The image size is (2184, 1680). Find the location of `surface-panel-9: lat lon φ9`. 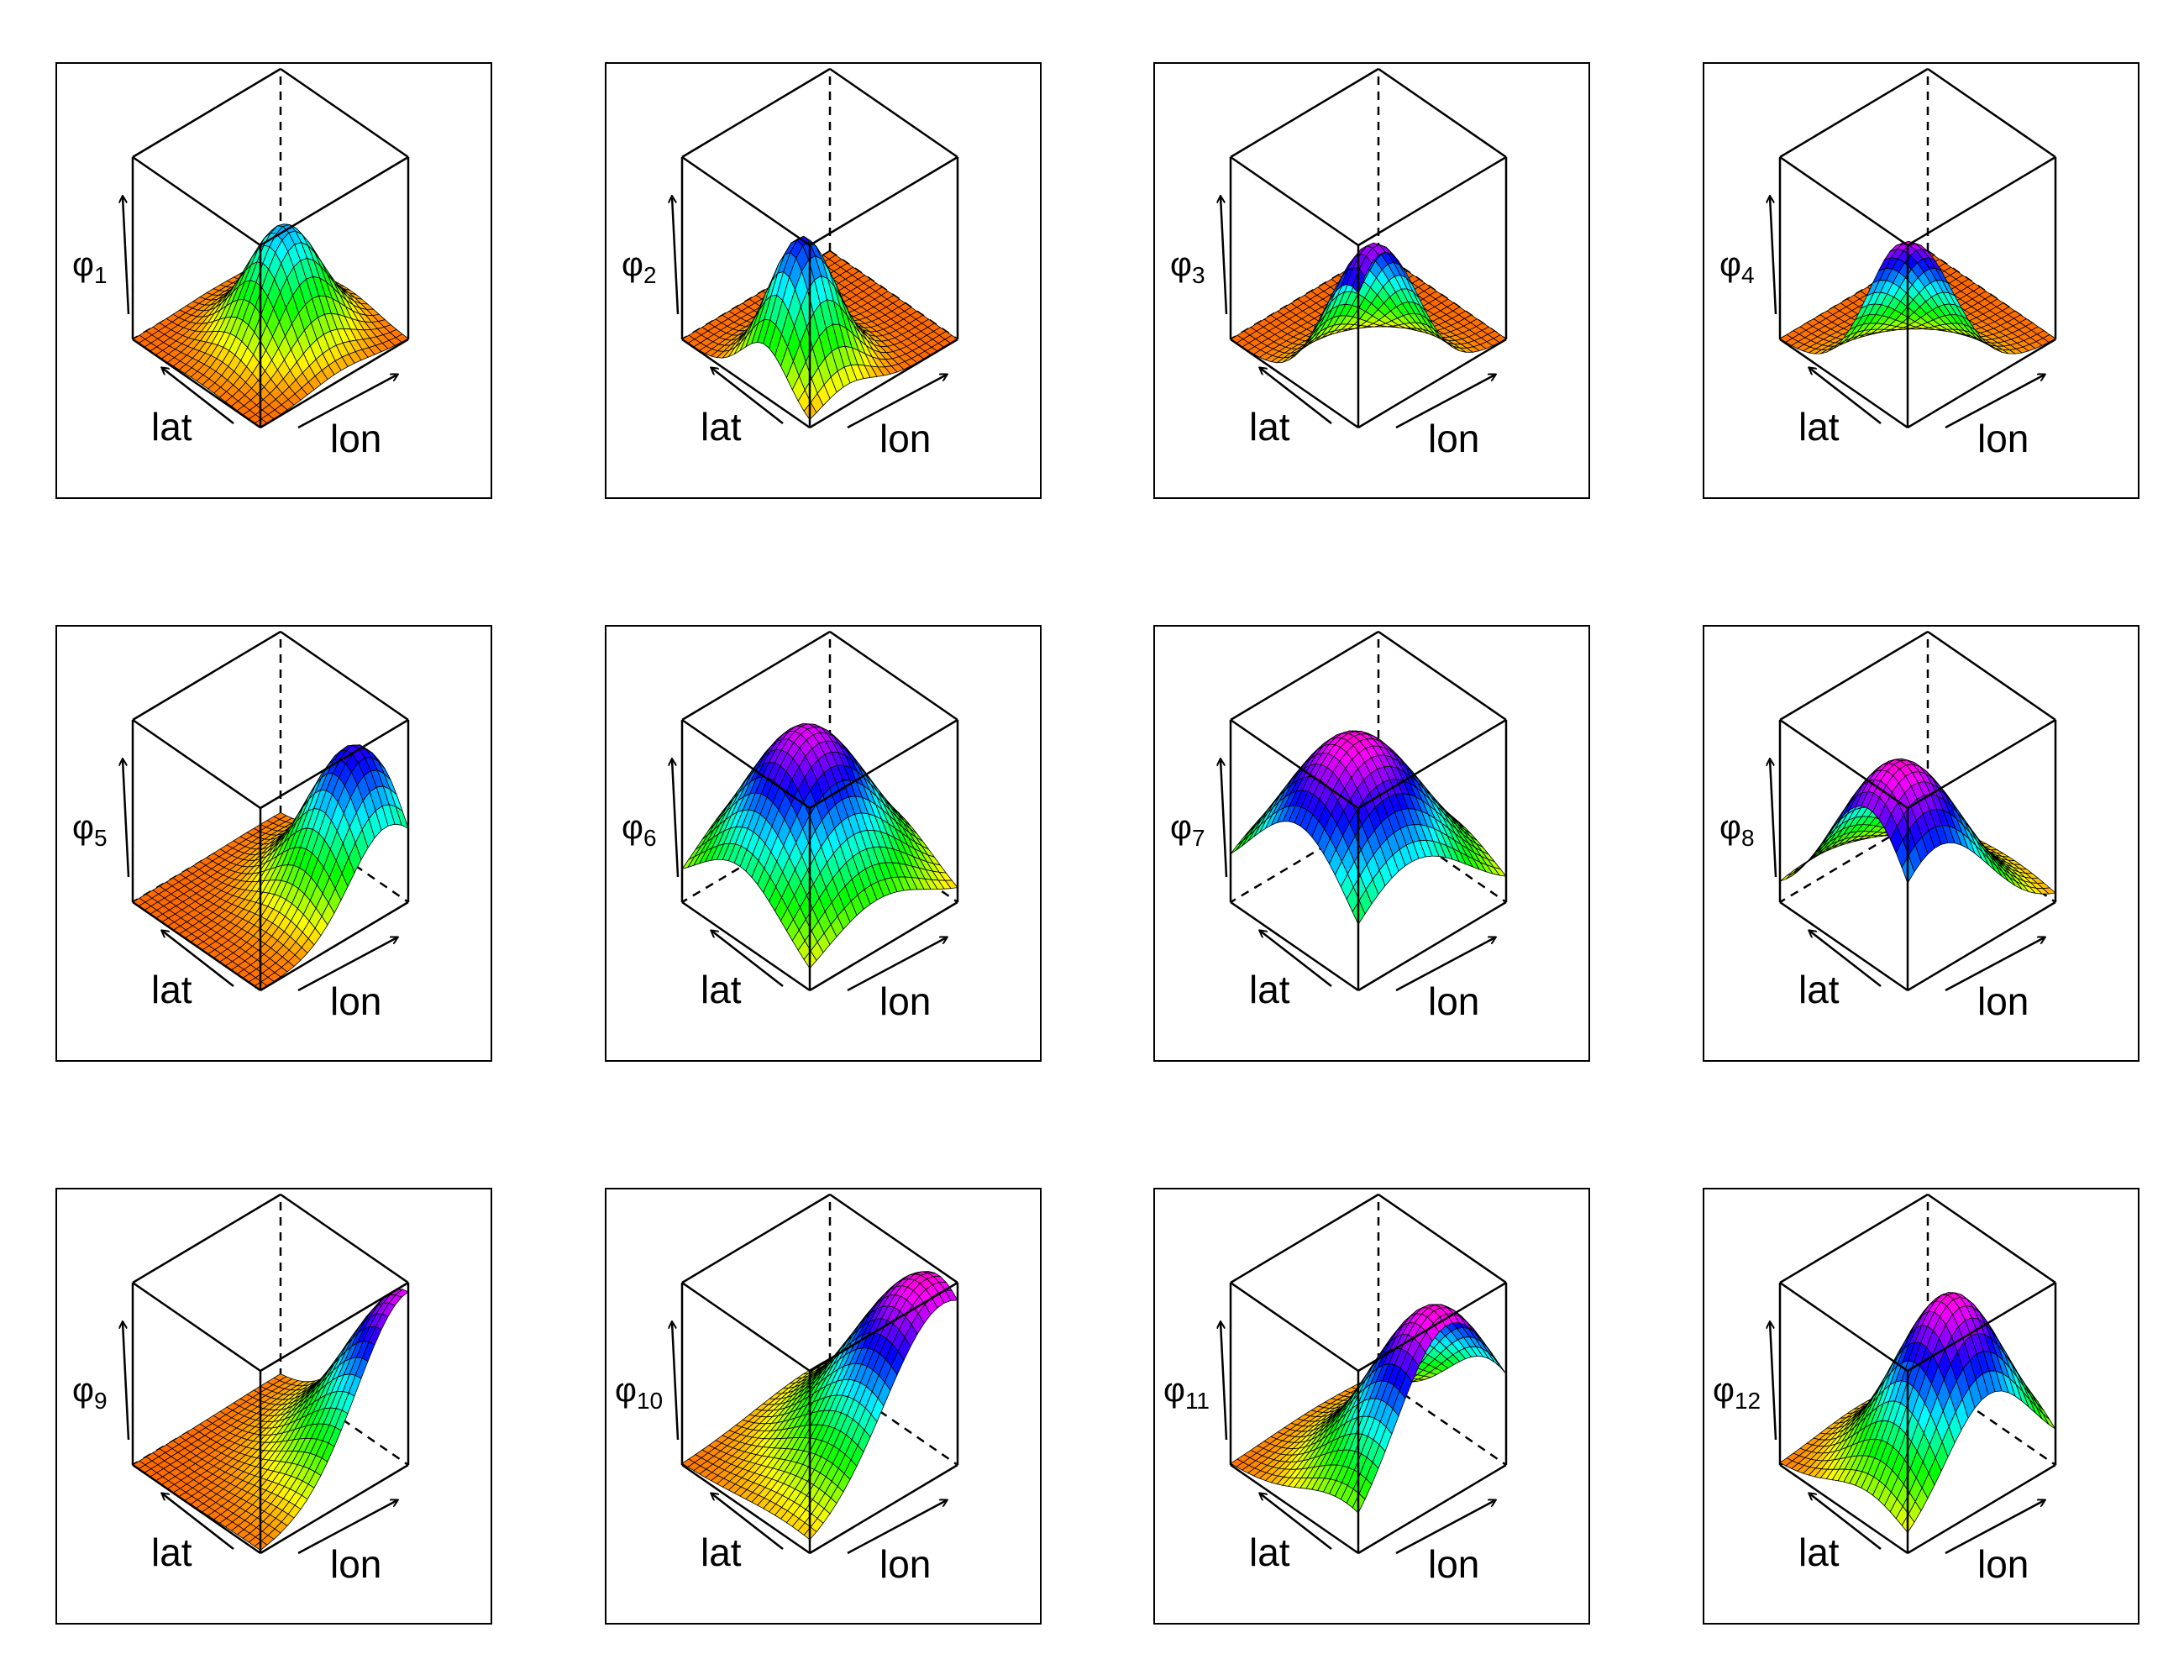

surface-panel-9: lat lon φ9 is located at coordinates (273, 1406).